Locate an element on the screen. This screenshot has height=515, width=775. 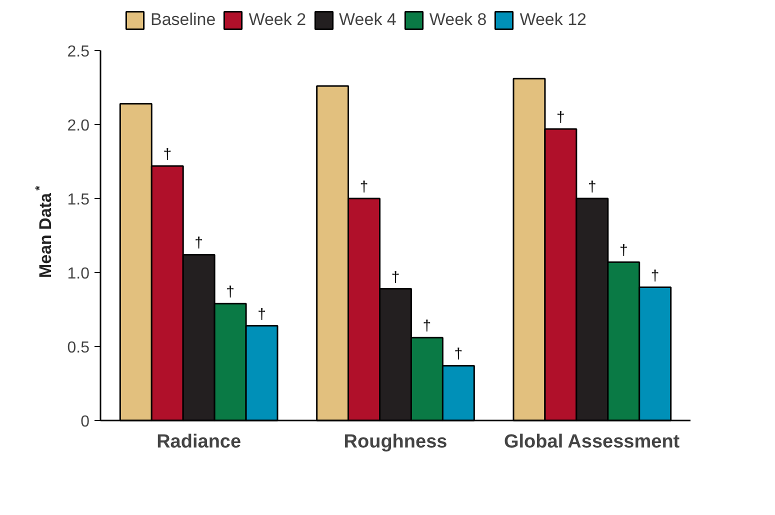
legend-label: Week 2 is located at coordinates (277, 20).